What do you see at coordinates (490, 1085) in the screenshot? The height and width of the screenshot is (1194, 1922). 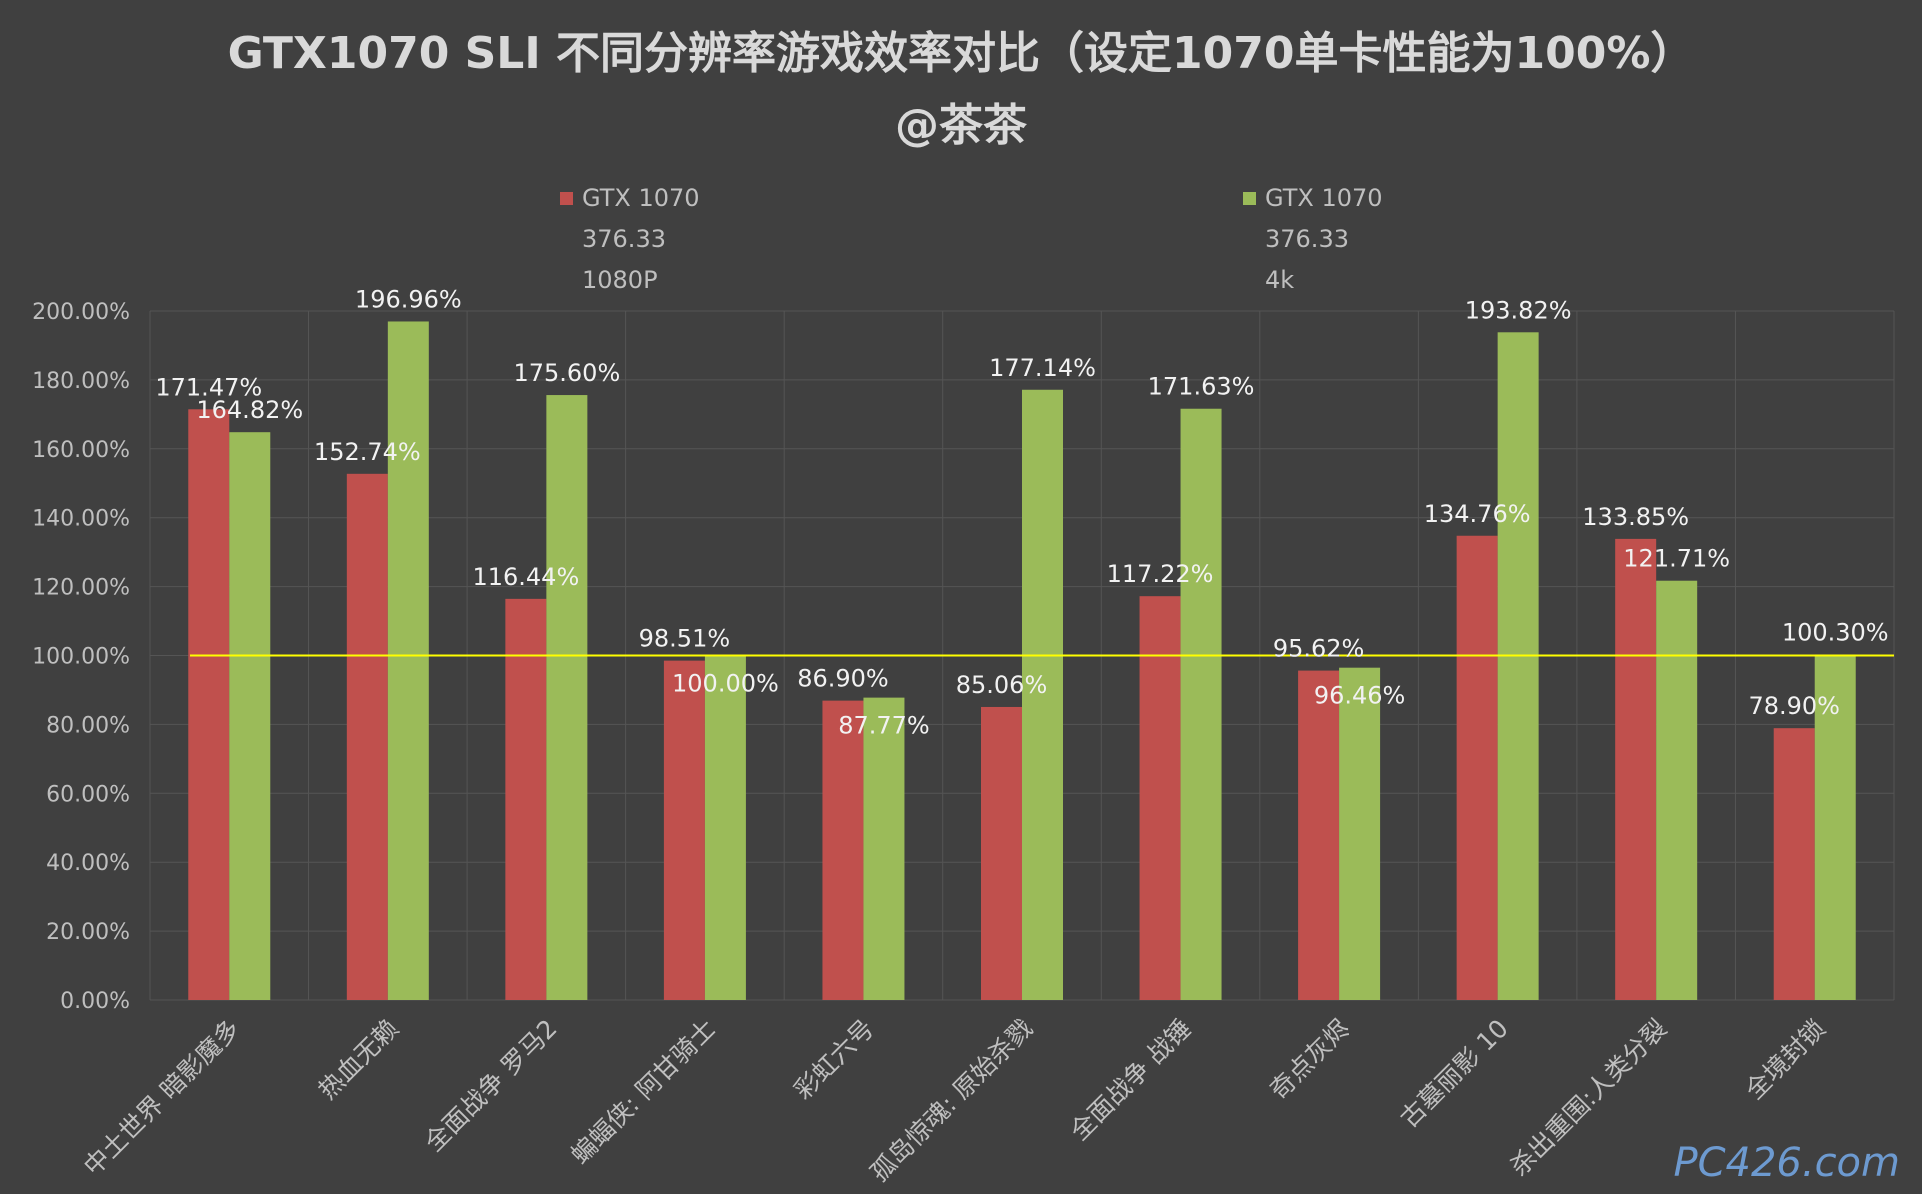 I see `category-label: 全面战争 罗马2` at bounding box center [490, 1085].